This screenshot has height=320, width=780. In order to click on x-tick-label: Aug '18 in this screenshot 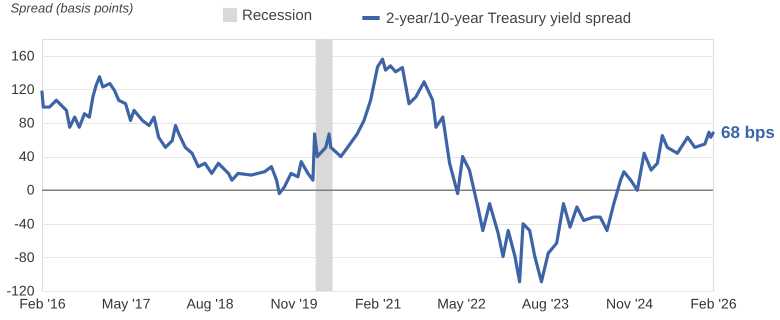, I will do `click(210, 304)`.